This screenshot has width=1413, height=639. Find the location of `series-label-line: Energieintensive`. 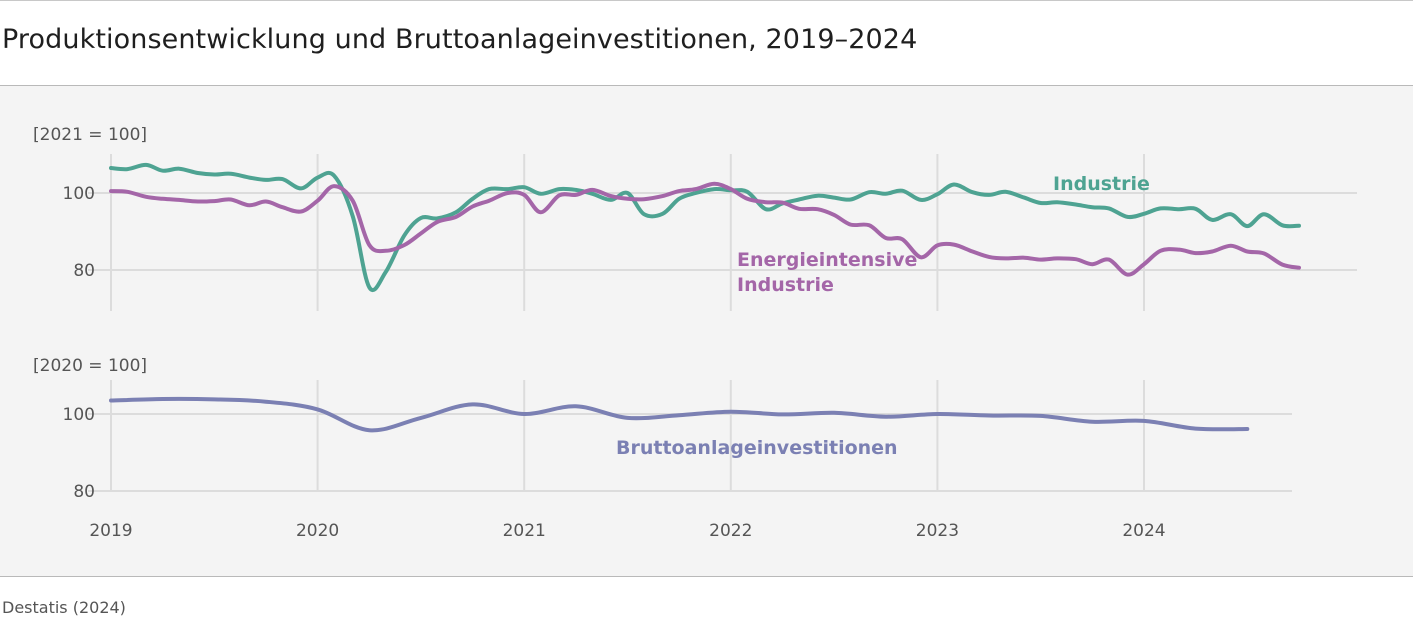

series-label-line: Energieintensive is located at coordinates (827, 260).